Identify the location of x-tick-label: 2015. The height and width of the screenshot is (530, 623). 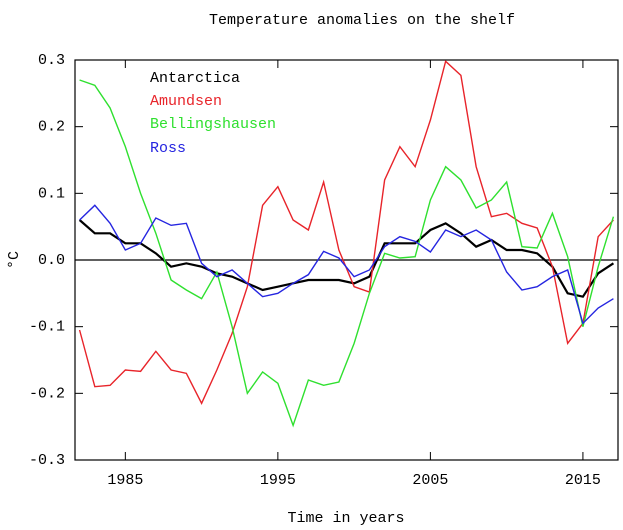
(583, 480).